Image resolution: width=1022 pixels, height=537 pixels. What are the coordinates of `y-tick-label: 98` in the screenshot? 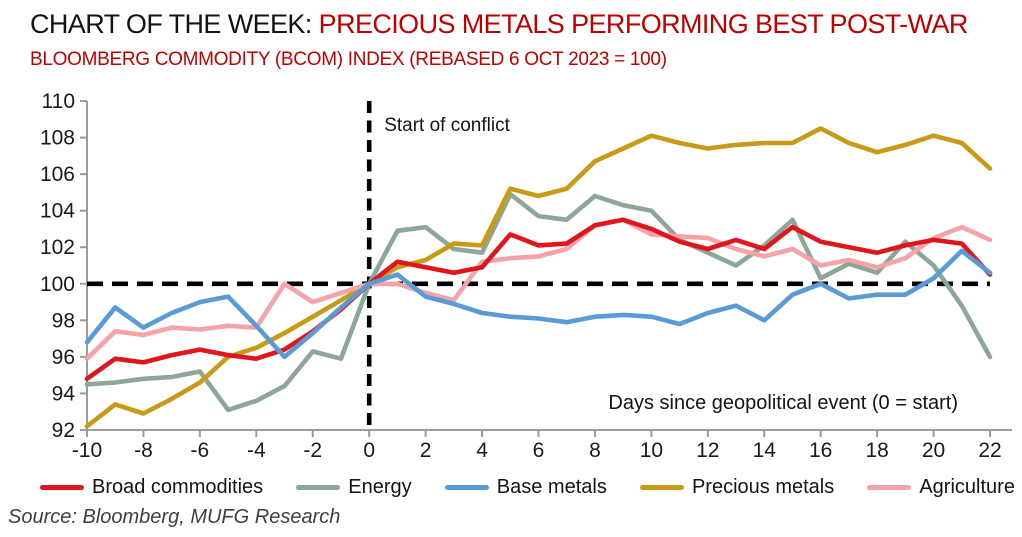 It's located at (63, 320).